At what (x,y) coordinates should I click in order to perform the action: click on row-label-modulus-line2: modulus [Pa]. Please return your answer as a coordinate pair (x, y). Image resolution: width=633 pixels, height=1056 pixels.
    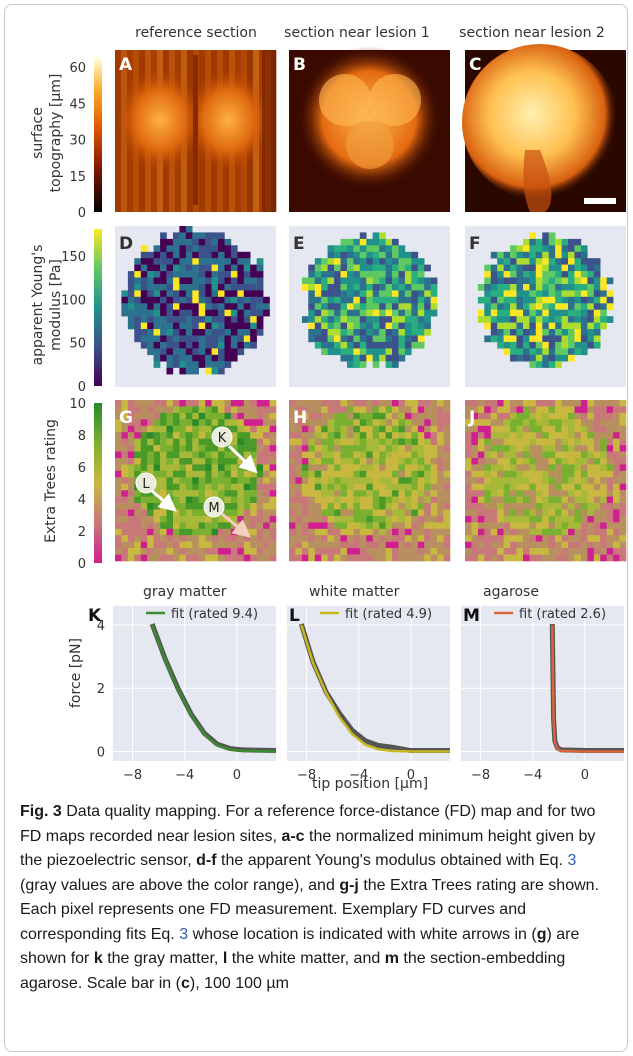
    Looking at the image, I should click on (56, 305).